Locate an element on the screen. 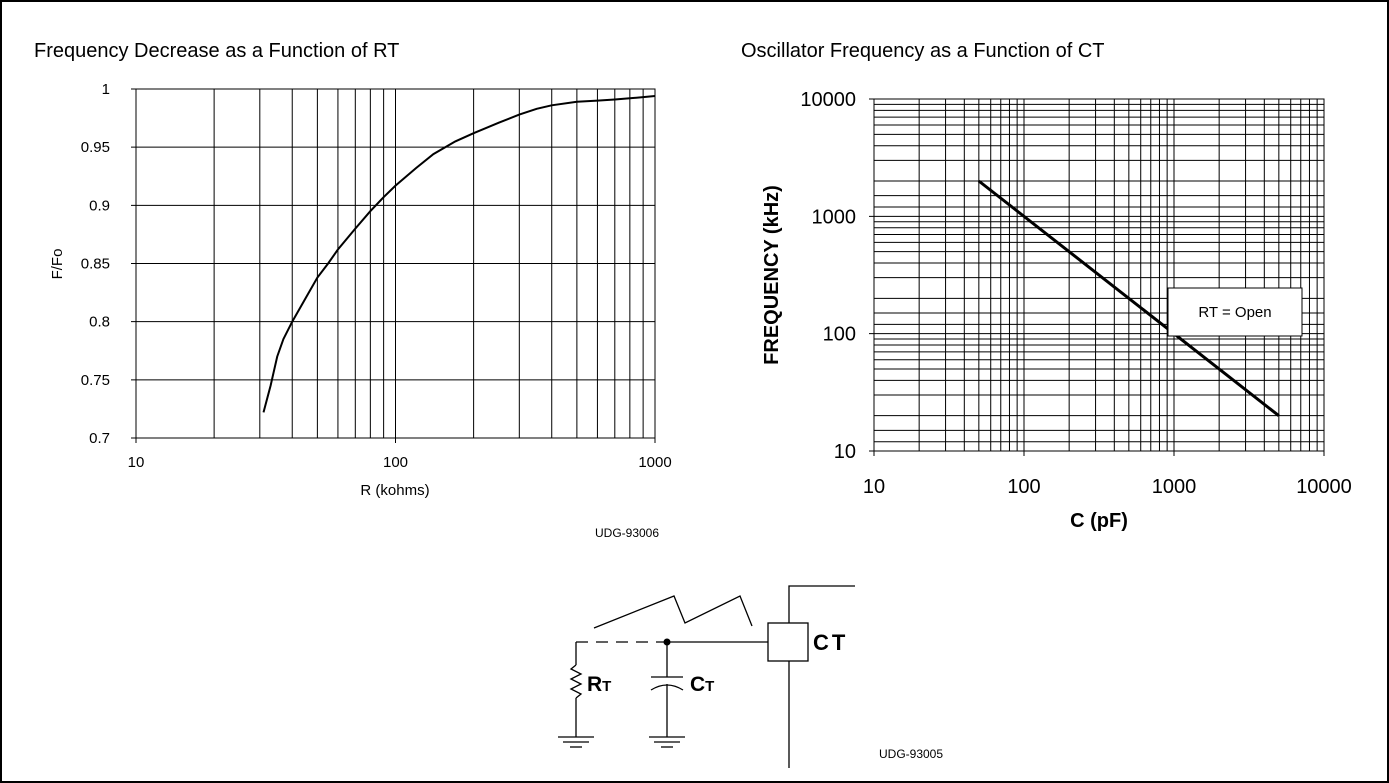  chart1-y-tick-label: 0.75 is located at coordinates (95, 380).